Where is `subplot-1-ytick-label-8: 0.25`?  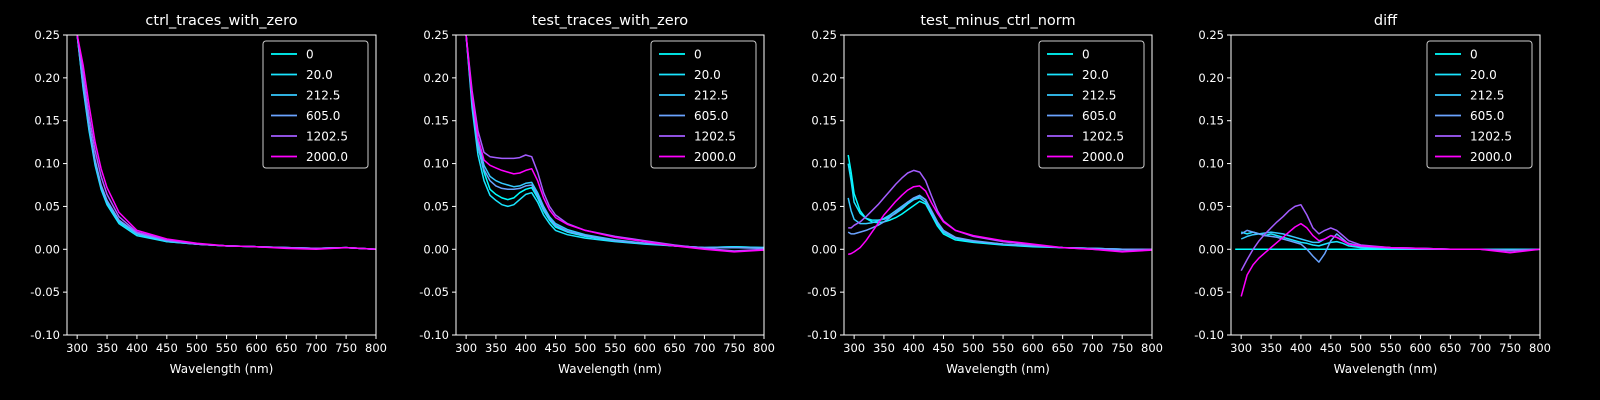 subplot-1-ytick-label-8: 0.25 is located at coordinates (47, 35).